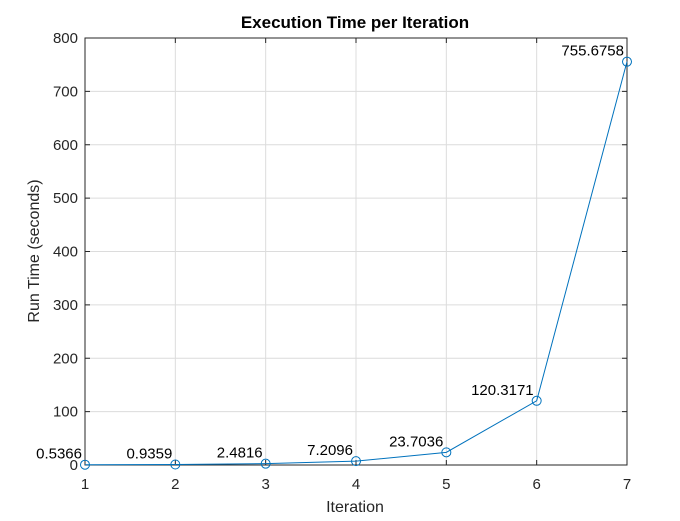 Image resolution: width=680 pixels, height=521 pixels. Describe the element at coordinates (502, 390) in the screenshot. I see `data-label-6: 120.3171` at that location.